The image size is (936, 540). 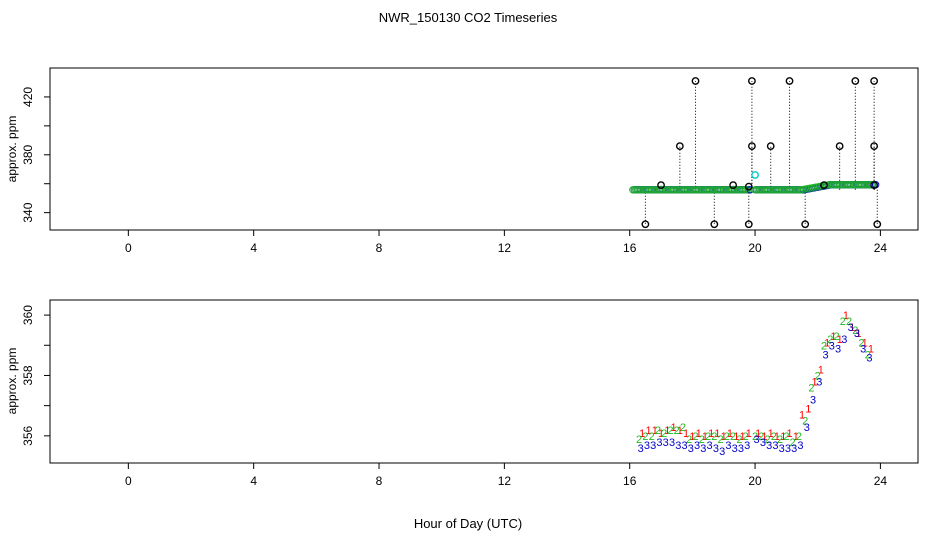 I want to click on bottom-x-tick-label: 12, so click(x=505, y=481).